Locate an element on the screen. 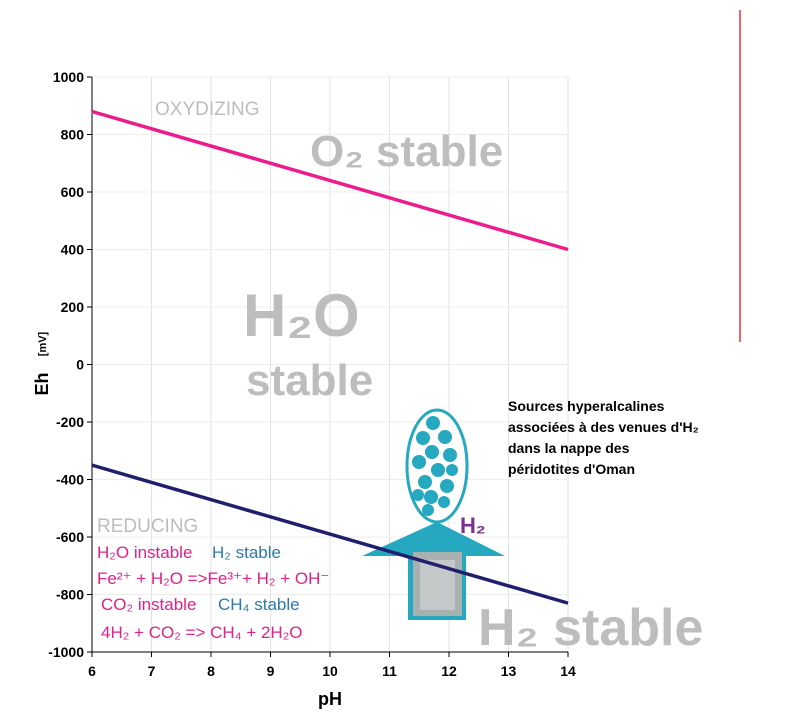 This screenshot has height=724, width=792. y-axis-unit: [mV] is located at coordinates (43, 343).